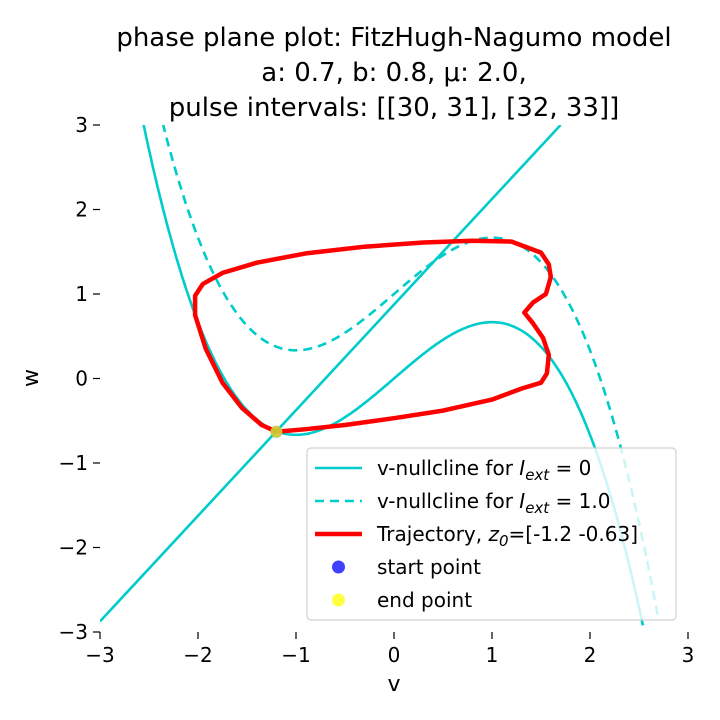 Image resolution: width=720 pixels, height=720 pixels. Describe the element at coordinates (81, 294) in the screenshot. I see `y-tick-label: 1` at that location.